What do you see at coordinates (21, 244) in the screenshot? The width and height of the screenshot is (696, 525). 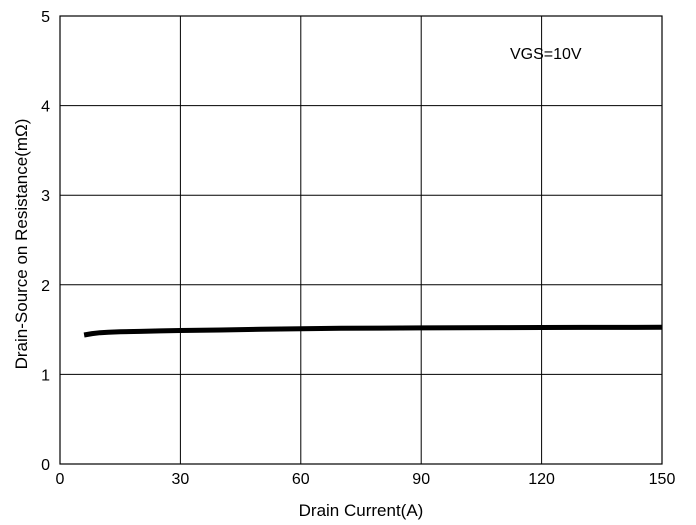 I see `y-axis-label: Drain-Source on Resistance(mΩ)` at bounding box center [21, 244].